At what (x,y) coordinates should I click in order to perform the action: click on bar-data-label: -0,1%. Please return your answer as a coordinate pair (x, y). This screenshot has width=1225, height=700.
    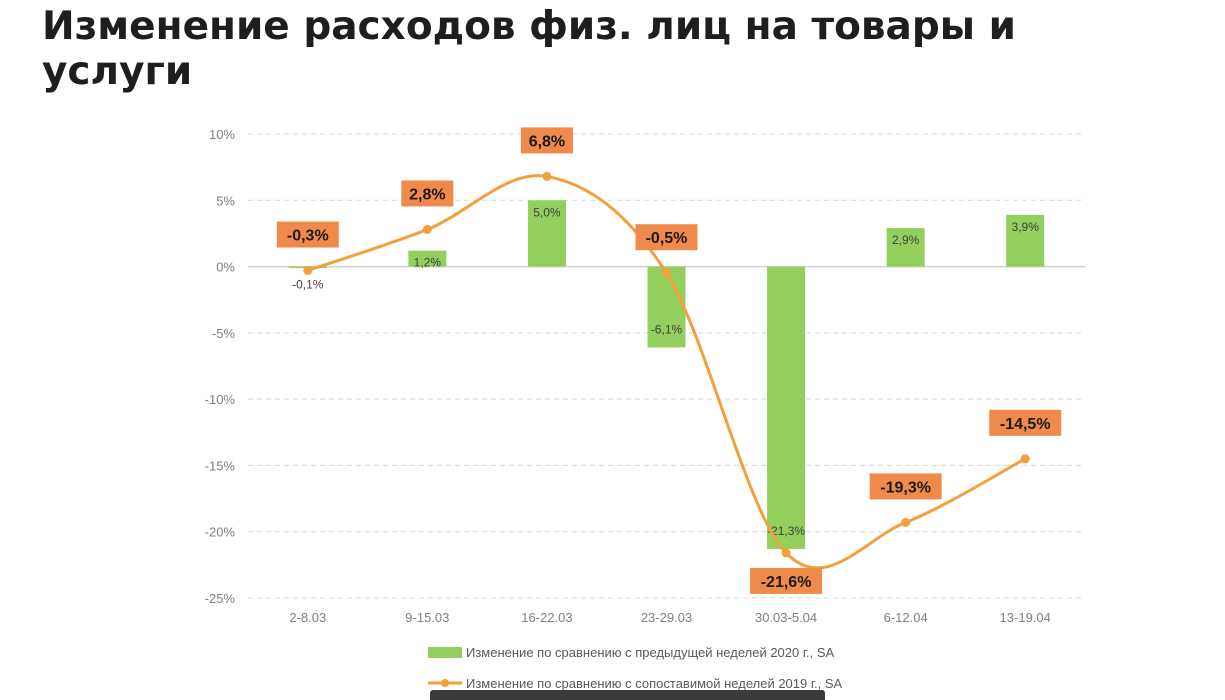
    Looking at the image, I should click on (308, 285).